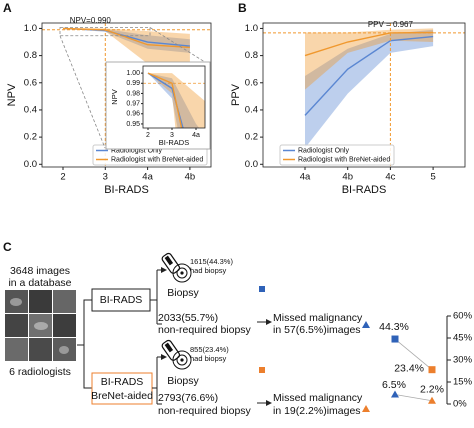 This screenshot has height=428, width=474. I want to click on plot-frame, so click(364, 95).